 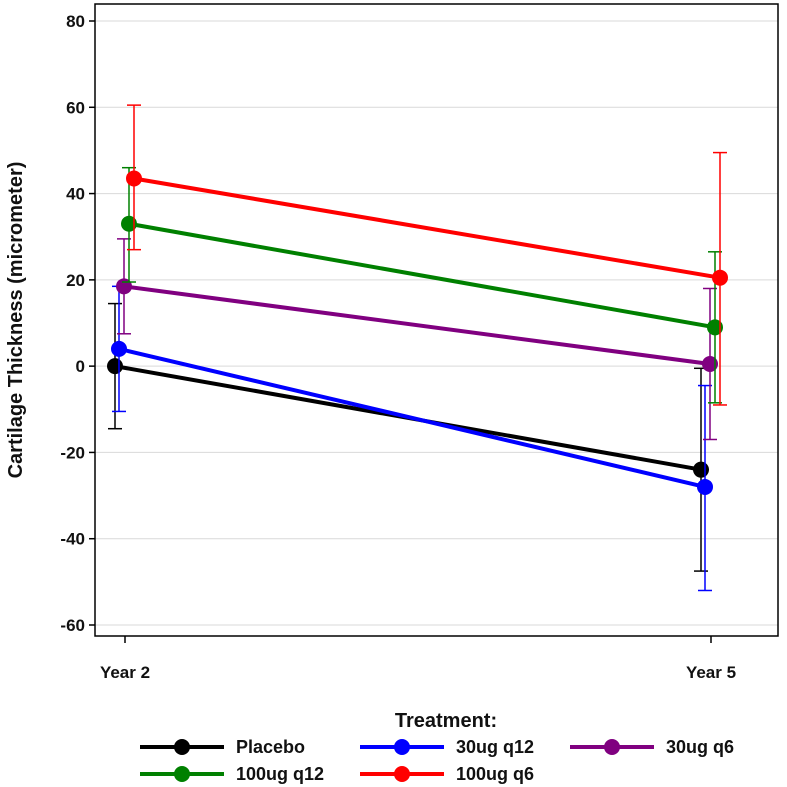 I want to click on legend-title: Treatment:, so click(x=446, y=721).